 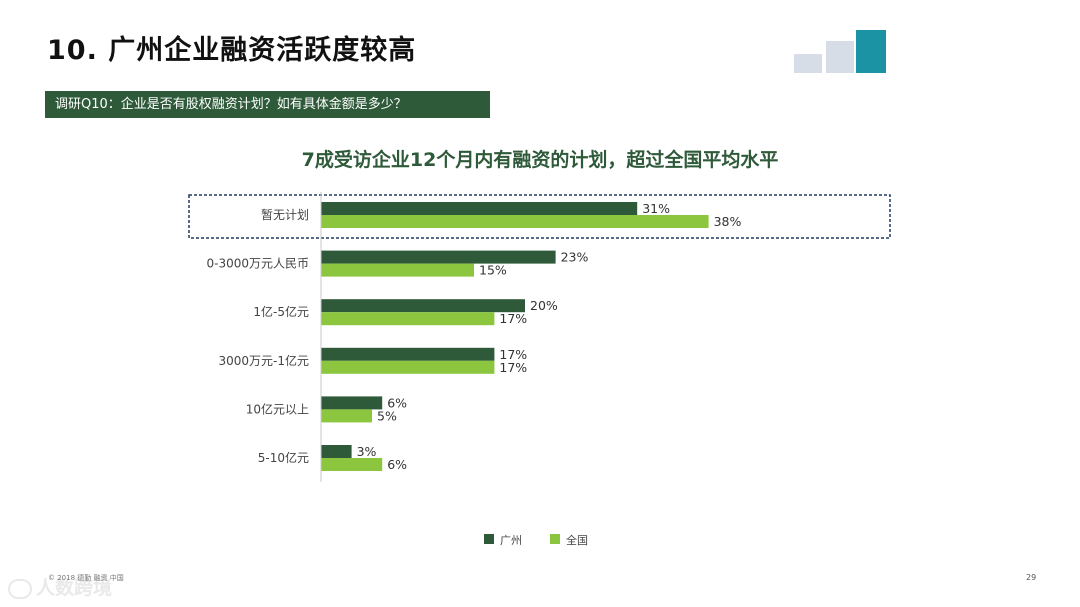 What do you see at coordinates (555, 539) in the screenshot?
I see `legend-swatch-national` at bounding box center [555, 539].